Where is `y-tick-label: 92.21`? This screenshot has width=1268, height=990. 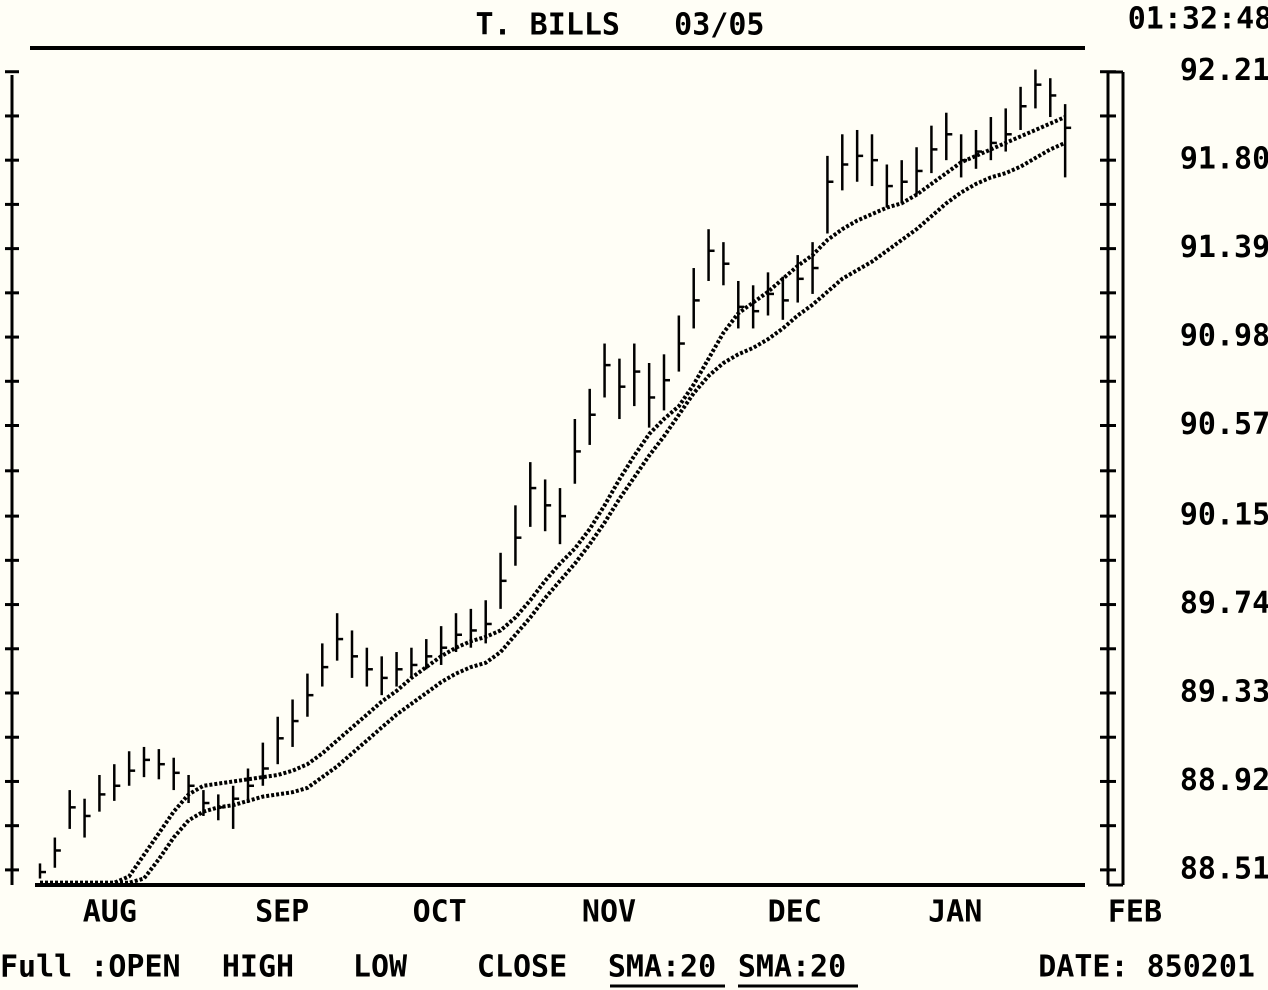 y-tick-label: 92.21 is located at coordinates (1224, 70).